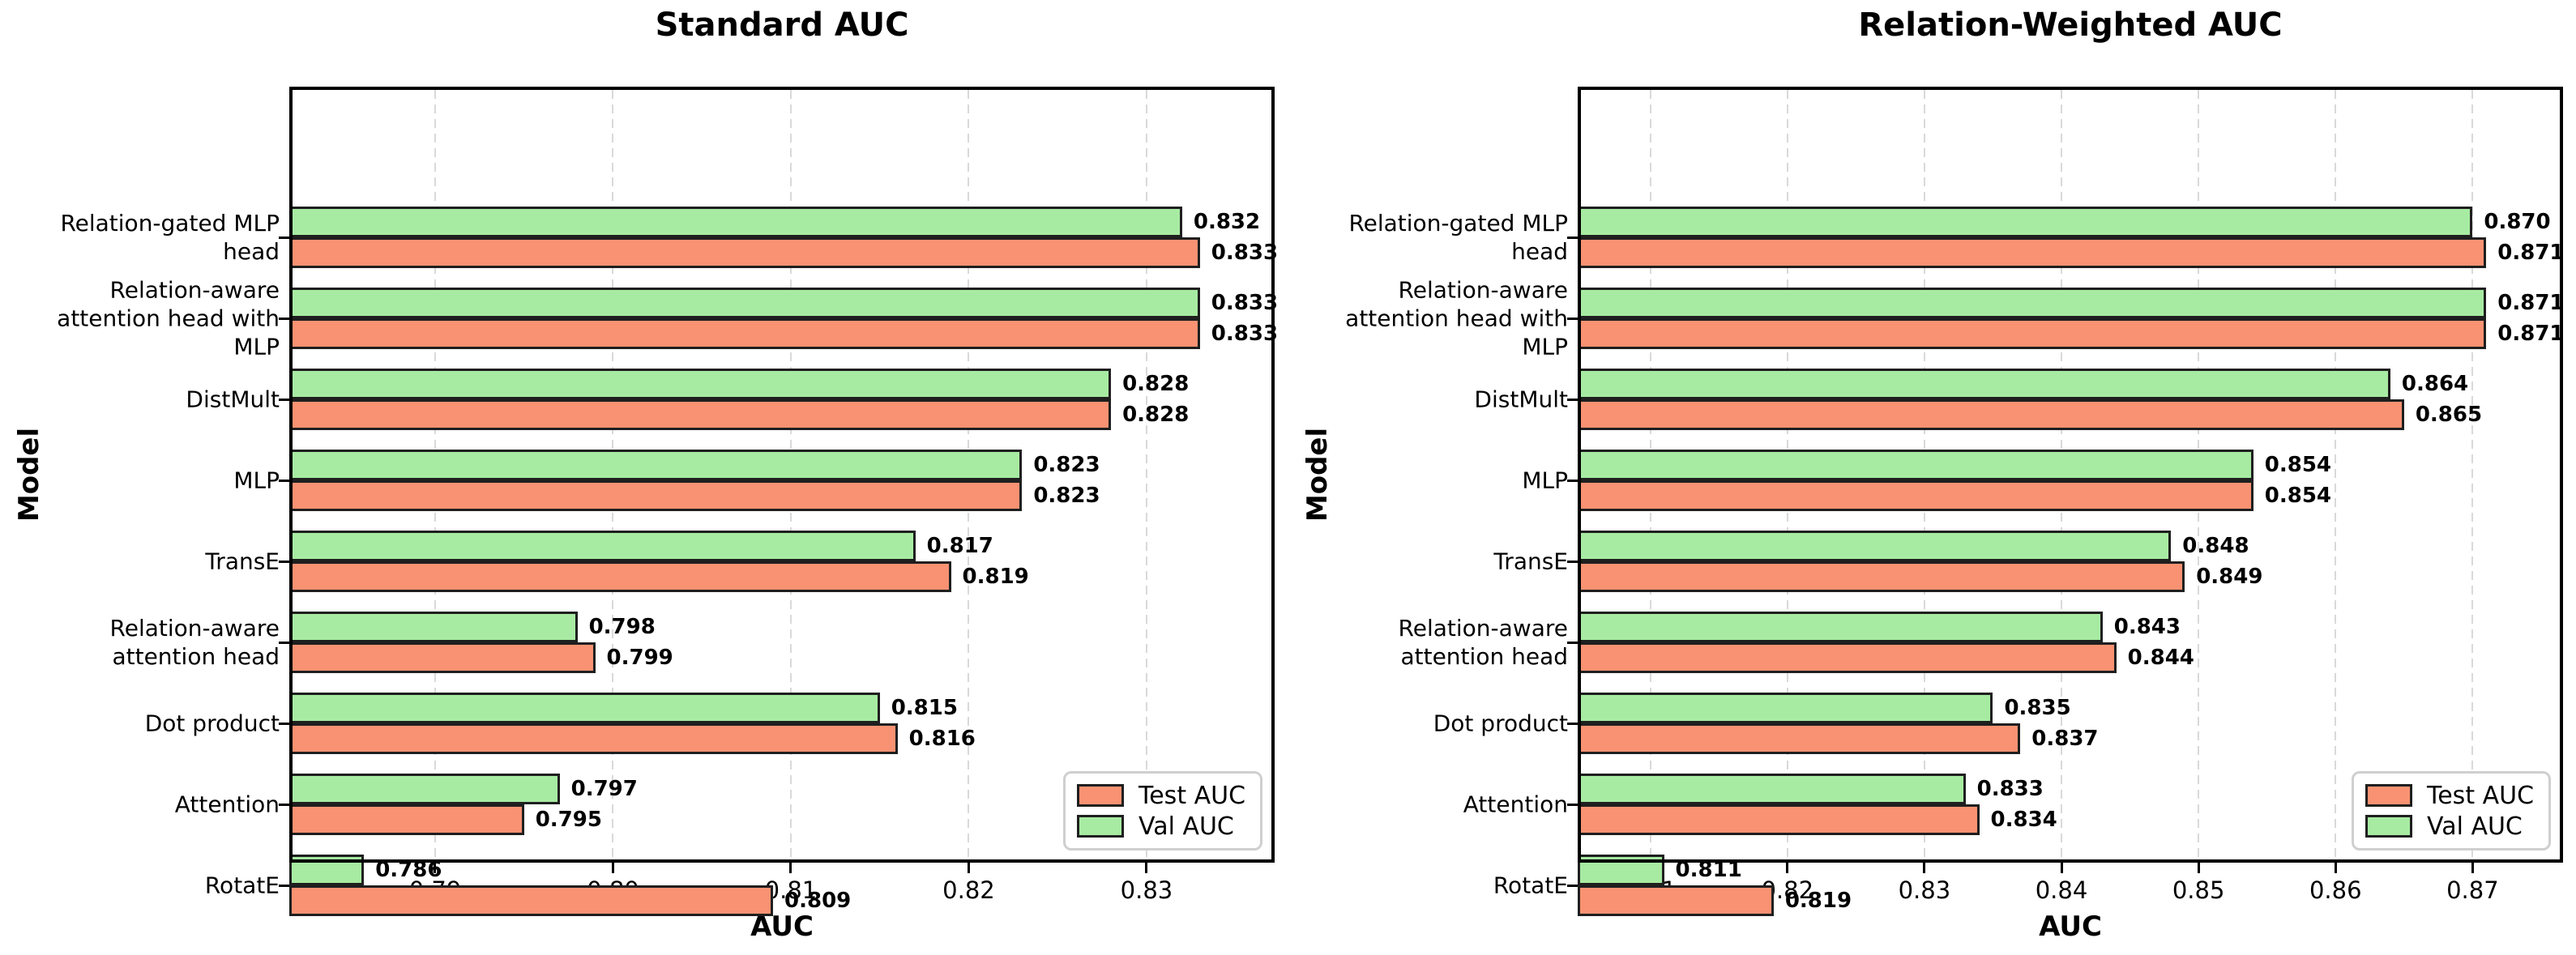 The height and width of the screenshot is (955, 2576). Describe the element at coordinates (620, 576) in the screenshot. I see `bar-test-auc-transe` at that location.